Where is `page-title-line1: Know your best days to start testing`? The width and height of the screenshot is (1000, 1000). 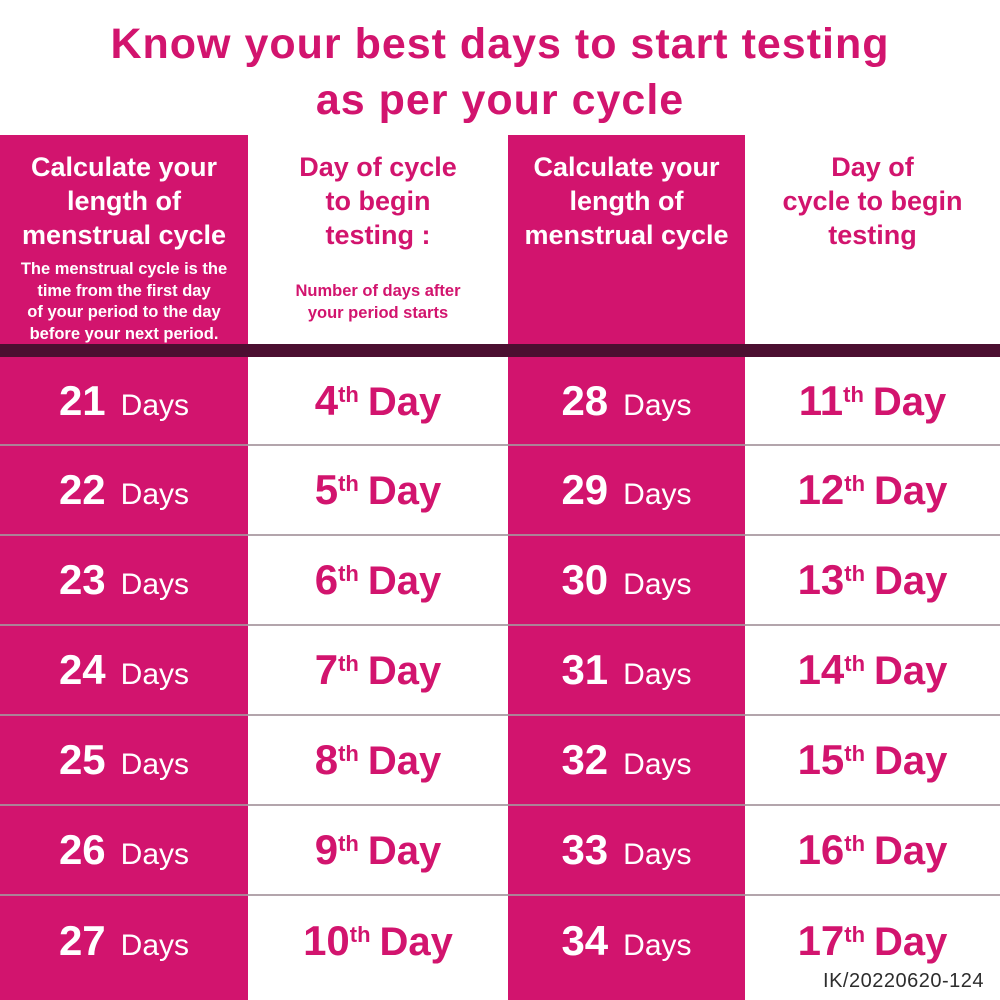 page-title-line1: Know your best days to start testing is located at coordinates (500, 44).